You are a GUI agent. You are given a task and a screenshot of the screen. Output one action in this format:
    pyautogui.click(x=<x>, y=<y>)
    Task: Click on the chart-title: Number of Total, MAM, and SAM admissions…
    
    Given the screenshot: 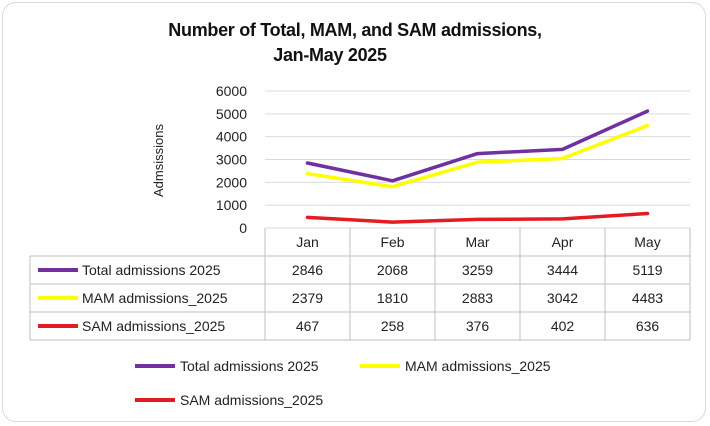 What is the action you would take?
    pyautogui.click(x=355, y=30)
    